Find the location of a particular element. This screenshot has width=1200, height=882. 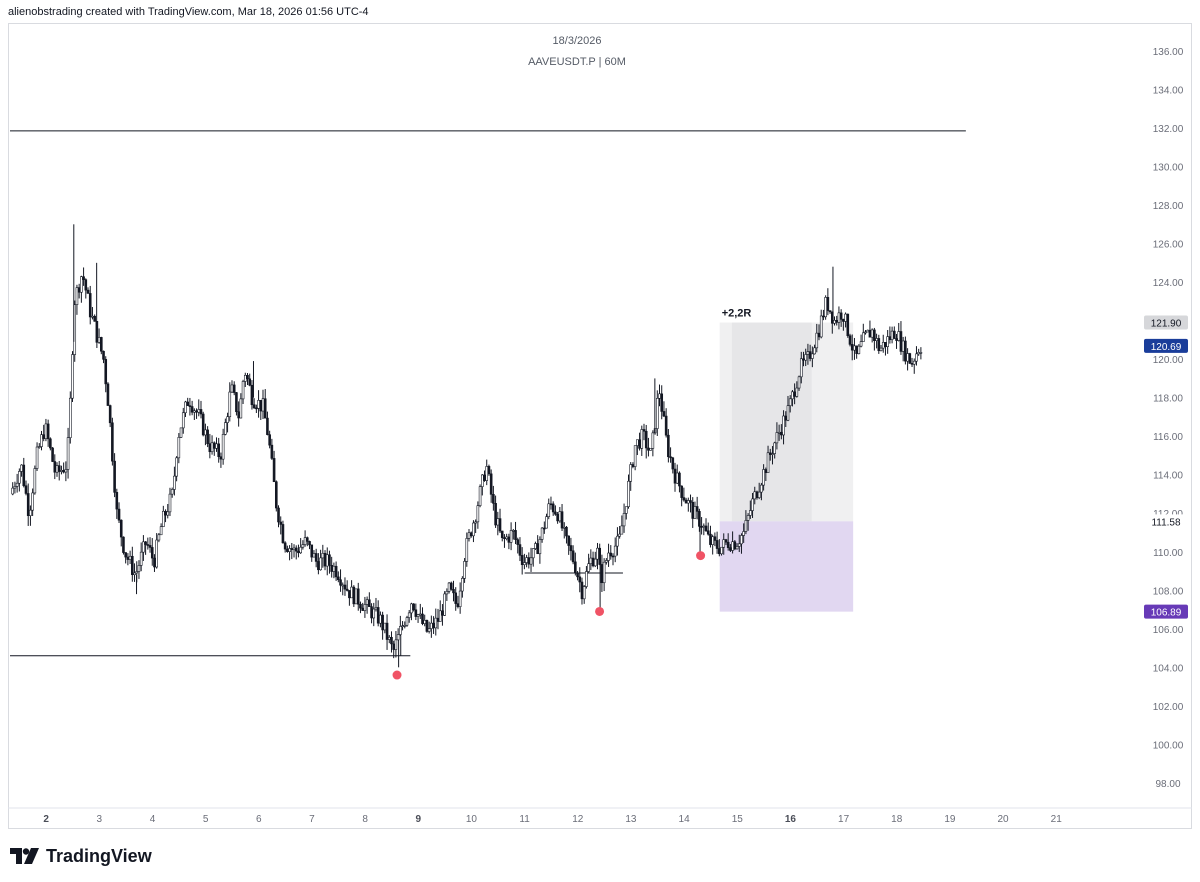

tradingview-logo: TradingView is located at coordinates (81, 856).